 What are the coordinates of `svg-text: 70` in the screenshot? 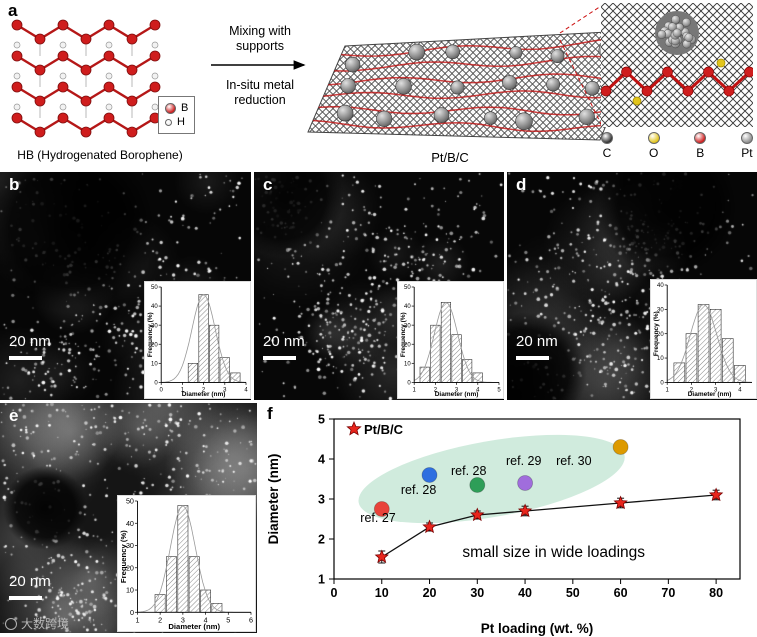 It's located at (668, 593).